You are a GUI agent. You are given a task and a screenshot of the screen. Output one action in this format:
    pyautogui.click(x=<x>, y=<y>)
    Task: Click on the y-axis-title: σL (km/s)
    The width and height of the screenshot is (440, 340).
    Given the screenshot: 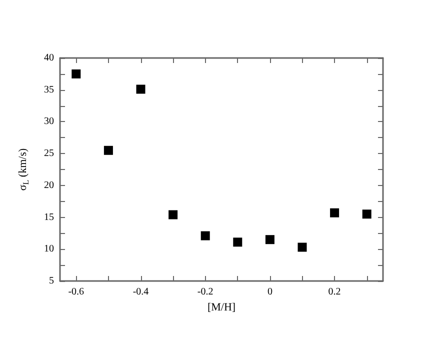 What is the action you would take?
    pyautogui.click(x=23, y=169)
    